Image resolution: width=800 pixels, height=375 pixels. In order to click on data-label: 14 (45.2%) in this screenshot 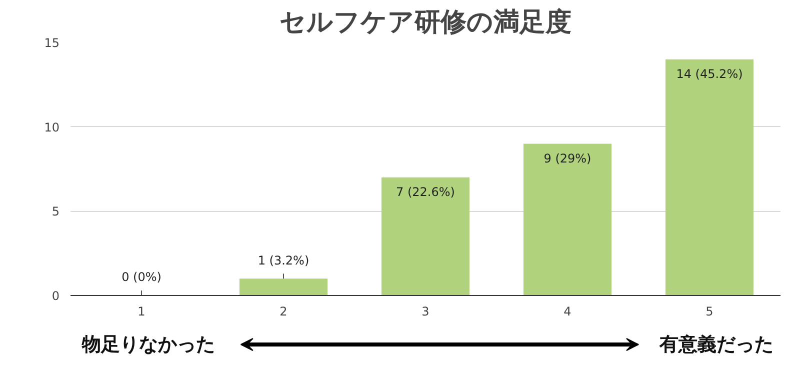, I will do `click(709, 73)`.